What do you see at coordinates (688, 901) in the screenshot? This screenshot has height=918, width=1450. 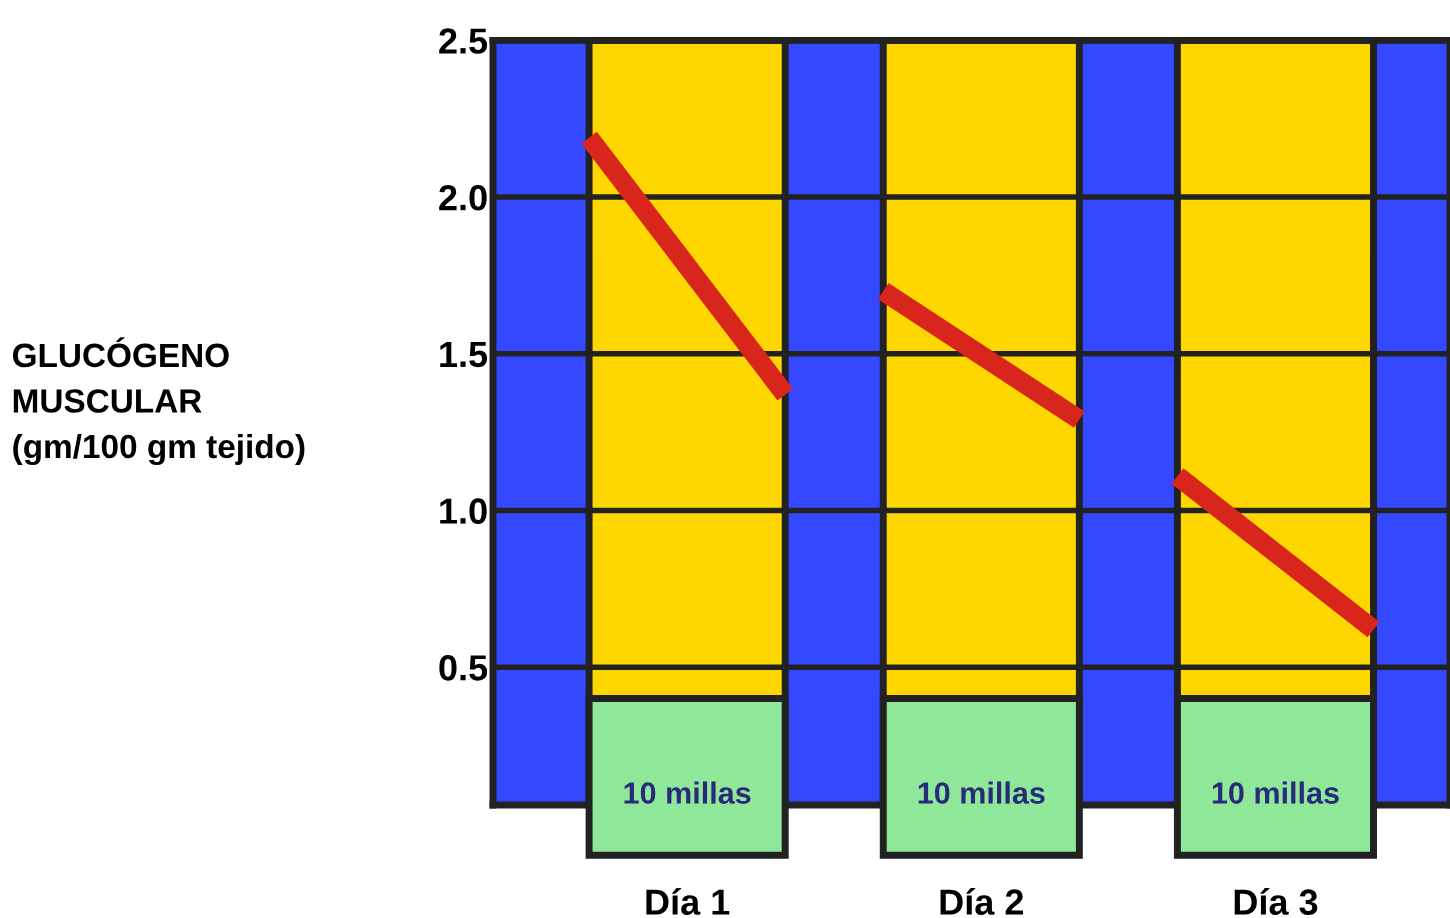 I see `x-tick-label: Día 1` at bounding box center [688, 901].